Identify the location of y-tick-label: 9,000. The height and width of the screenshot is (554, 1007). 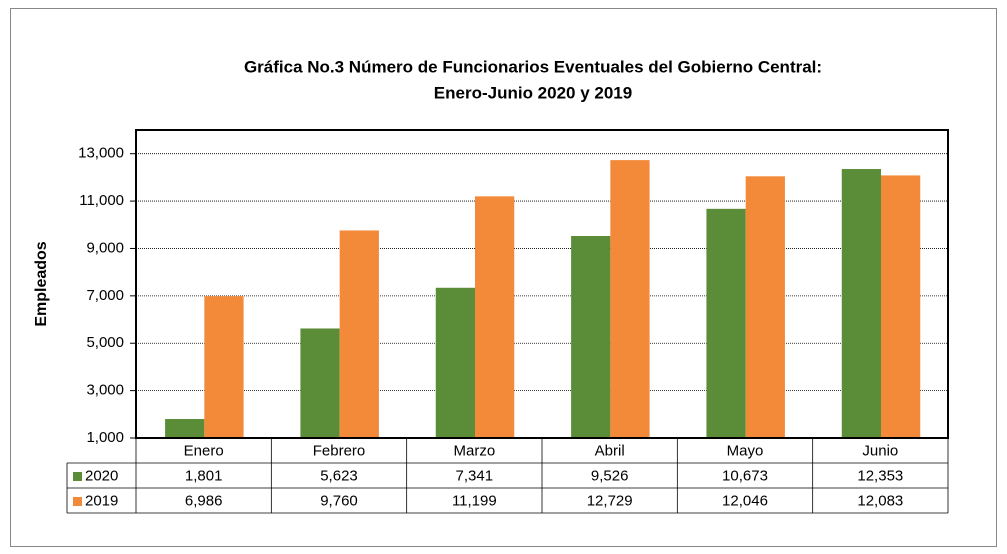
(105, 247).